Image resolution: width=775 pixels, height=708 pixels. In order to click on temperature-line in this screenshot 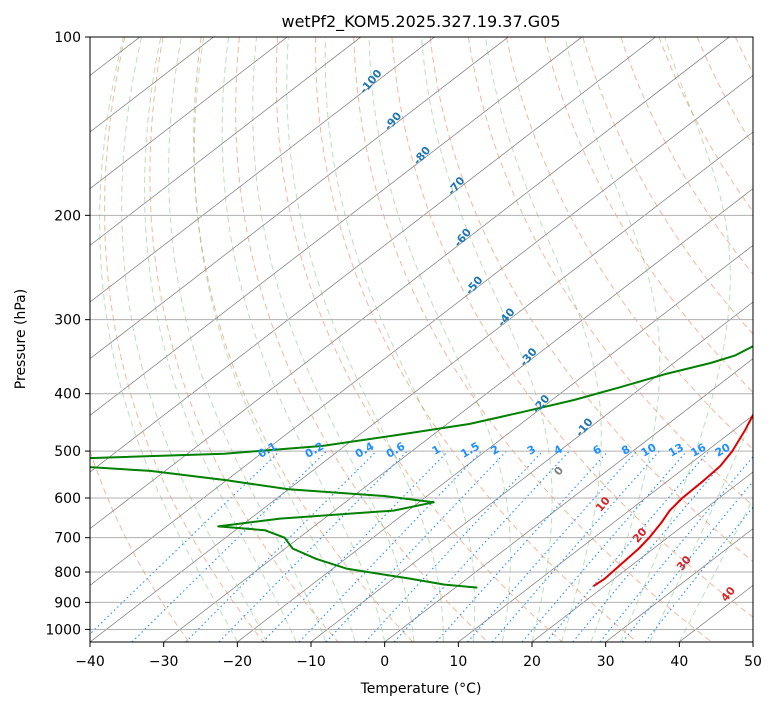, I will do `click(673, 499)`.